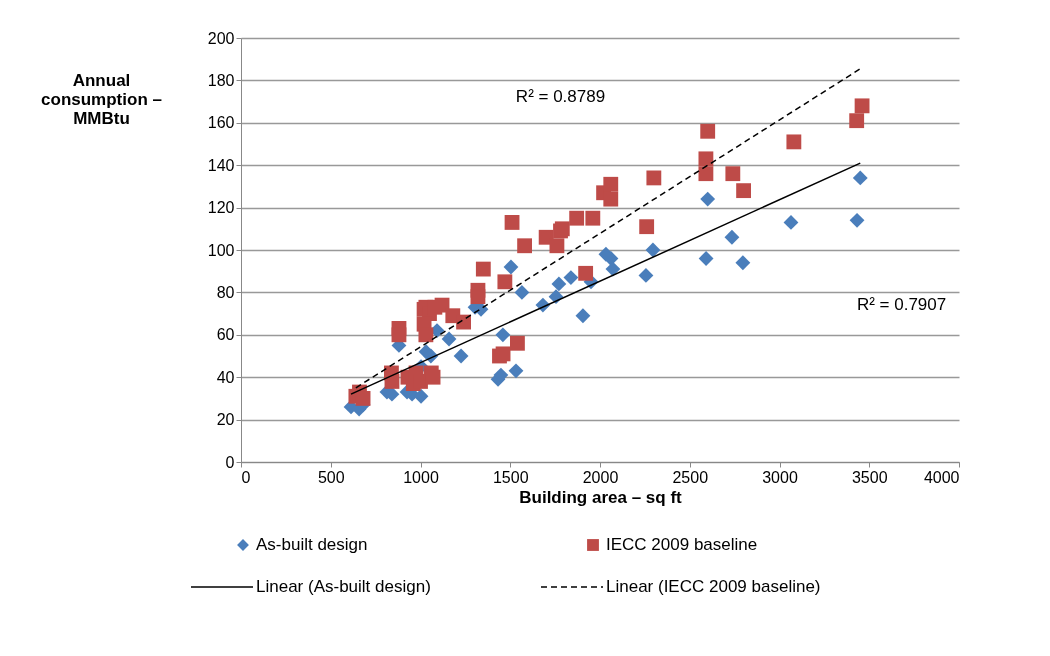 Image resolution: width=1050 pixels, height=656 pixels. Describe the element at coordinates (713, 586) in the screenshot. I see `legend-label: Linear (IECC 2009 baseline)` at that location.